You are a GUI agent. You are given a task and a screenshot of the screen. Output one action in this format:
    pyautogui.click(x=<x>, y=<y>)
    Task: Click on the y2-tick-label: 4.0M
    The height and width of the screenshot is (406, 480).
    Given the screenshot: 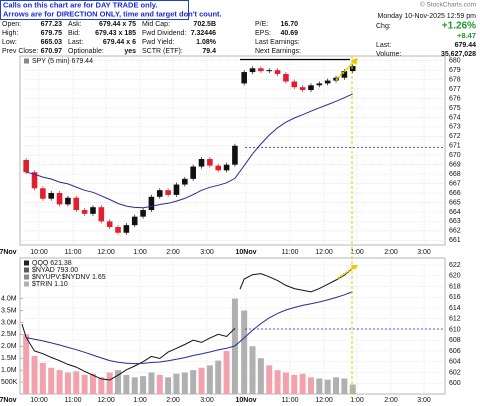 What is the action you would take?
    pyautogui.click(x=9, y=298)
    